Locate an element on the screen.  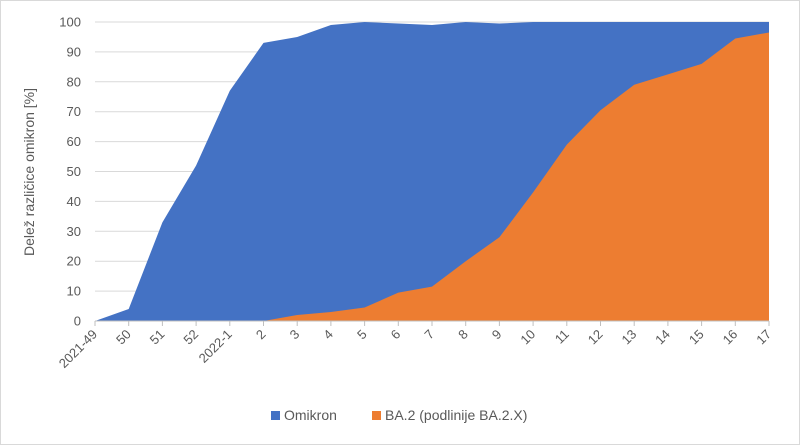
legend-item-1: BA.2 (podlinije BA.2.X) is located at coordinates (449, 415).